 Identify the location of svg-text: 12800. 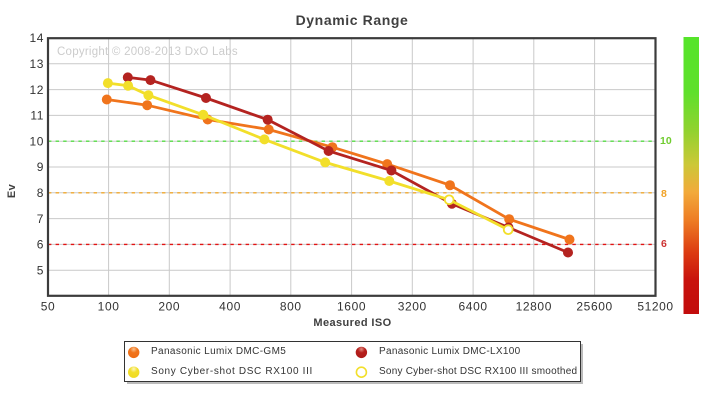
(534, 307).